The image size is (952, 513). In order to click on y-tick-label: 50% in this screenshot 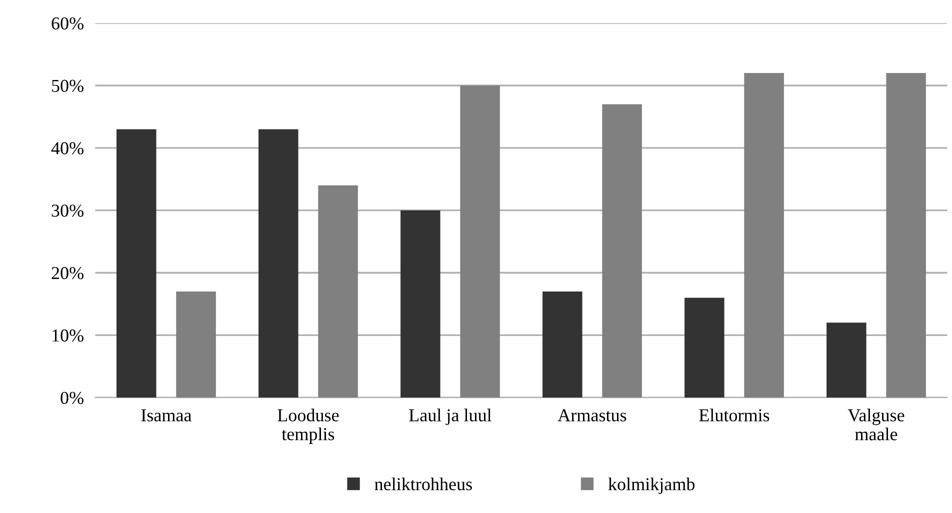, I will do `click(68, 86)`.